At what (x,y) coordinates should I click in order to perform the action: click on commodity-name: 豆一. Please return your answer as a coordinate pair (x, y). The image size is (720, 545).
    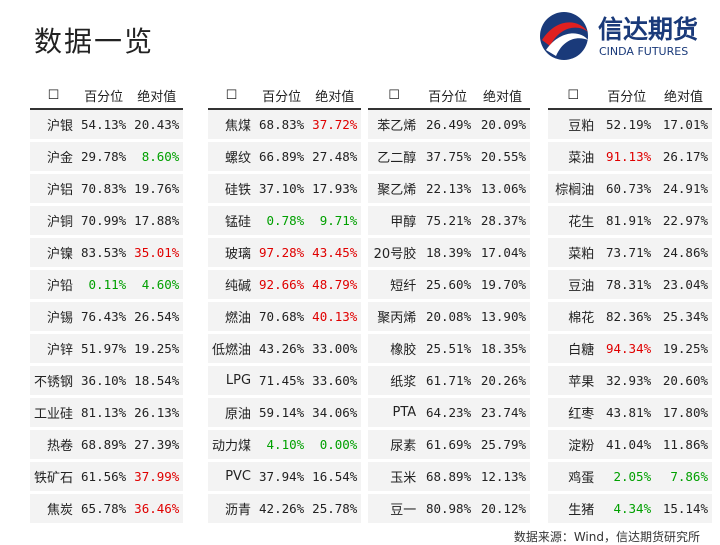
    Looking at the image, I should click on (394, 509).